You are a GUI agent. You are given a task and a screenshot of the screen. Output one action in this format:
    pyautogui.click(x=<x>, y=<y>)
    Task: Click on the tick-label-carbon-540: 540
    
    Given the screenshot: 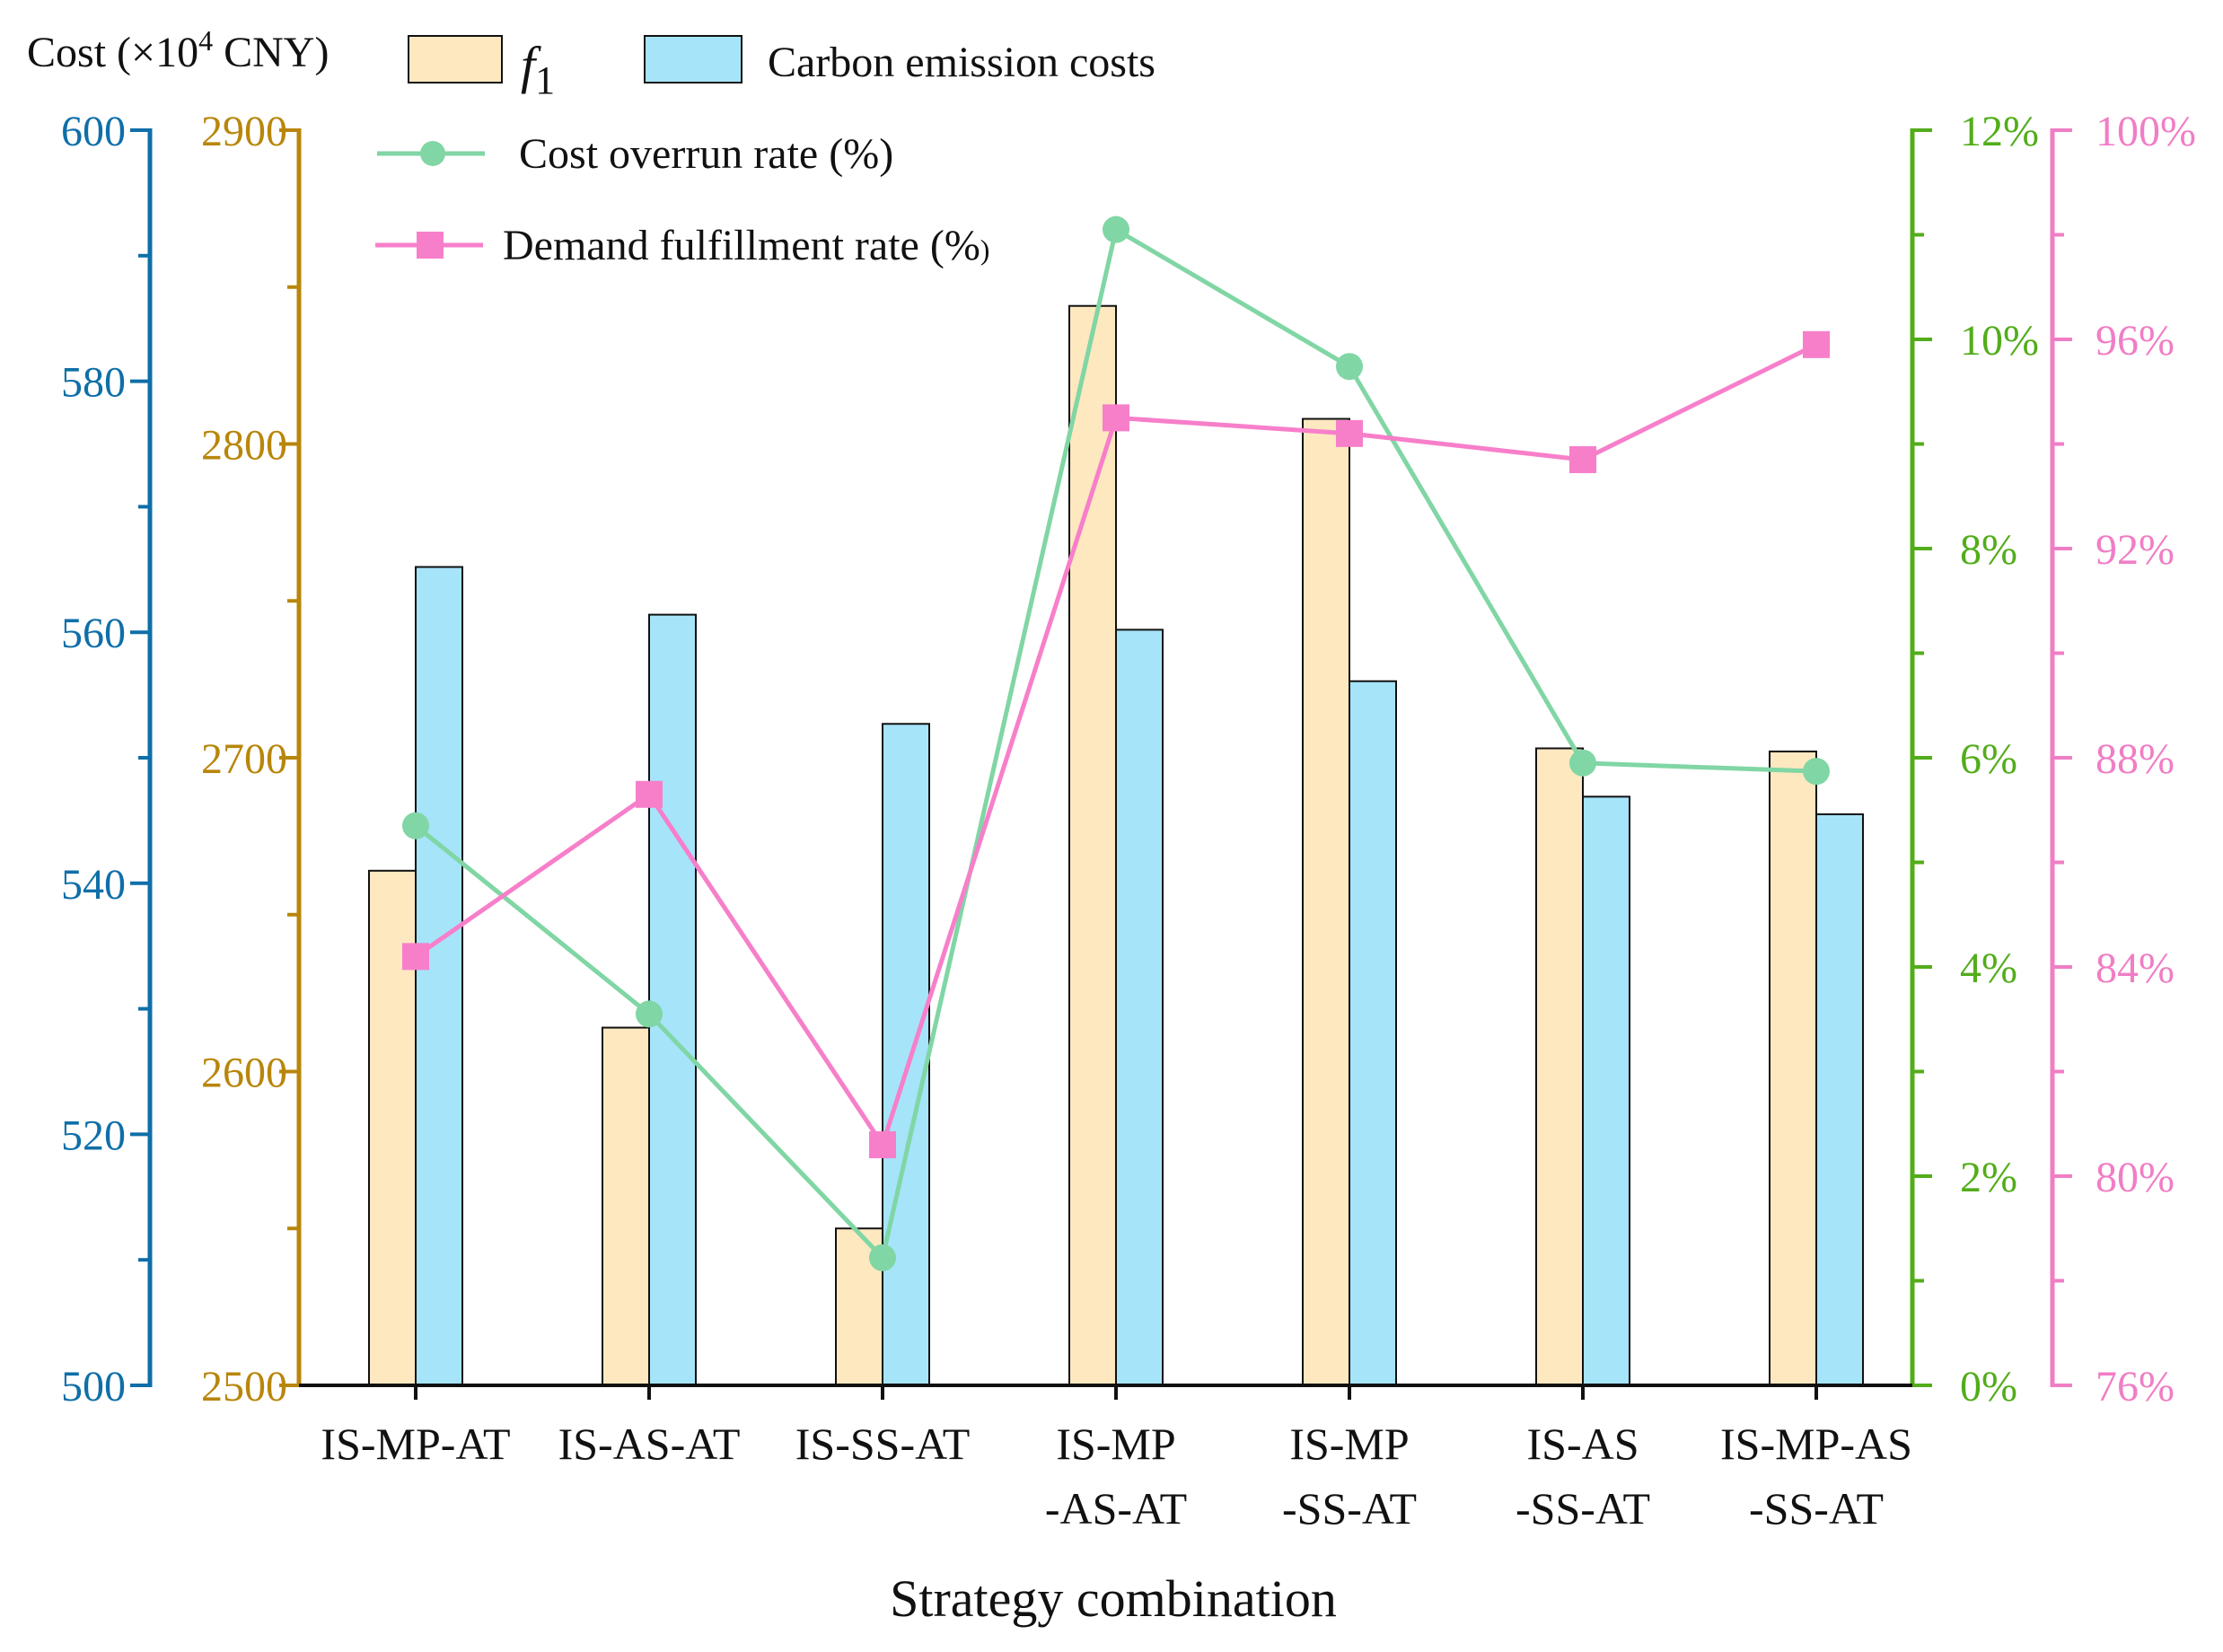 What is the action you would take?
    pyautogui.click(x=93, y=885)
    